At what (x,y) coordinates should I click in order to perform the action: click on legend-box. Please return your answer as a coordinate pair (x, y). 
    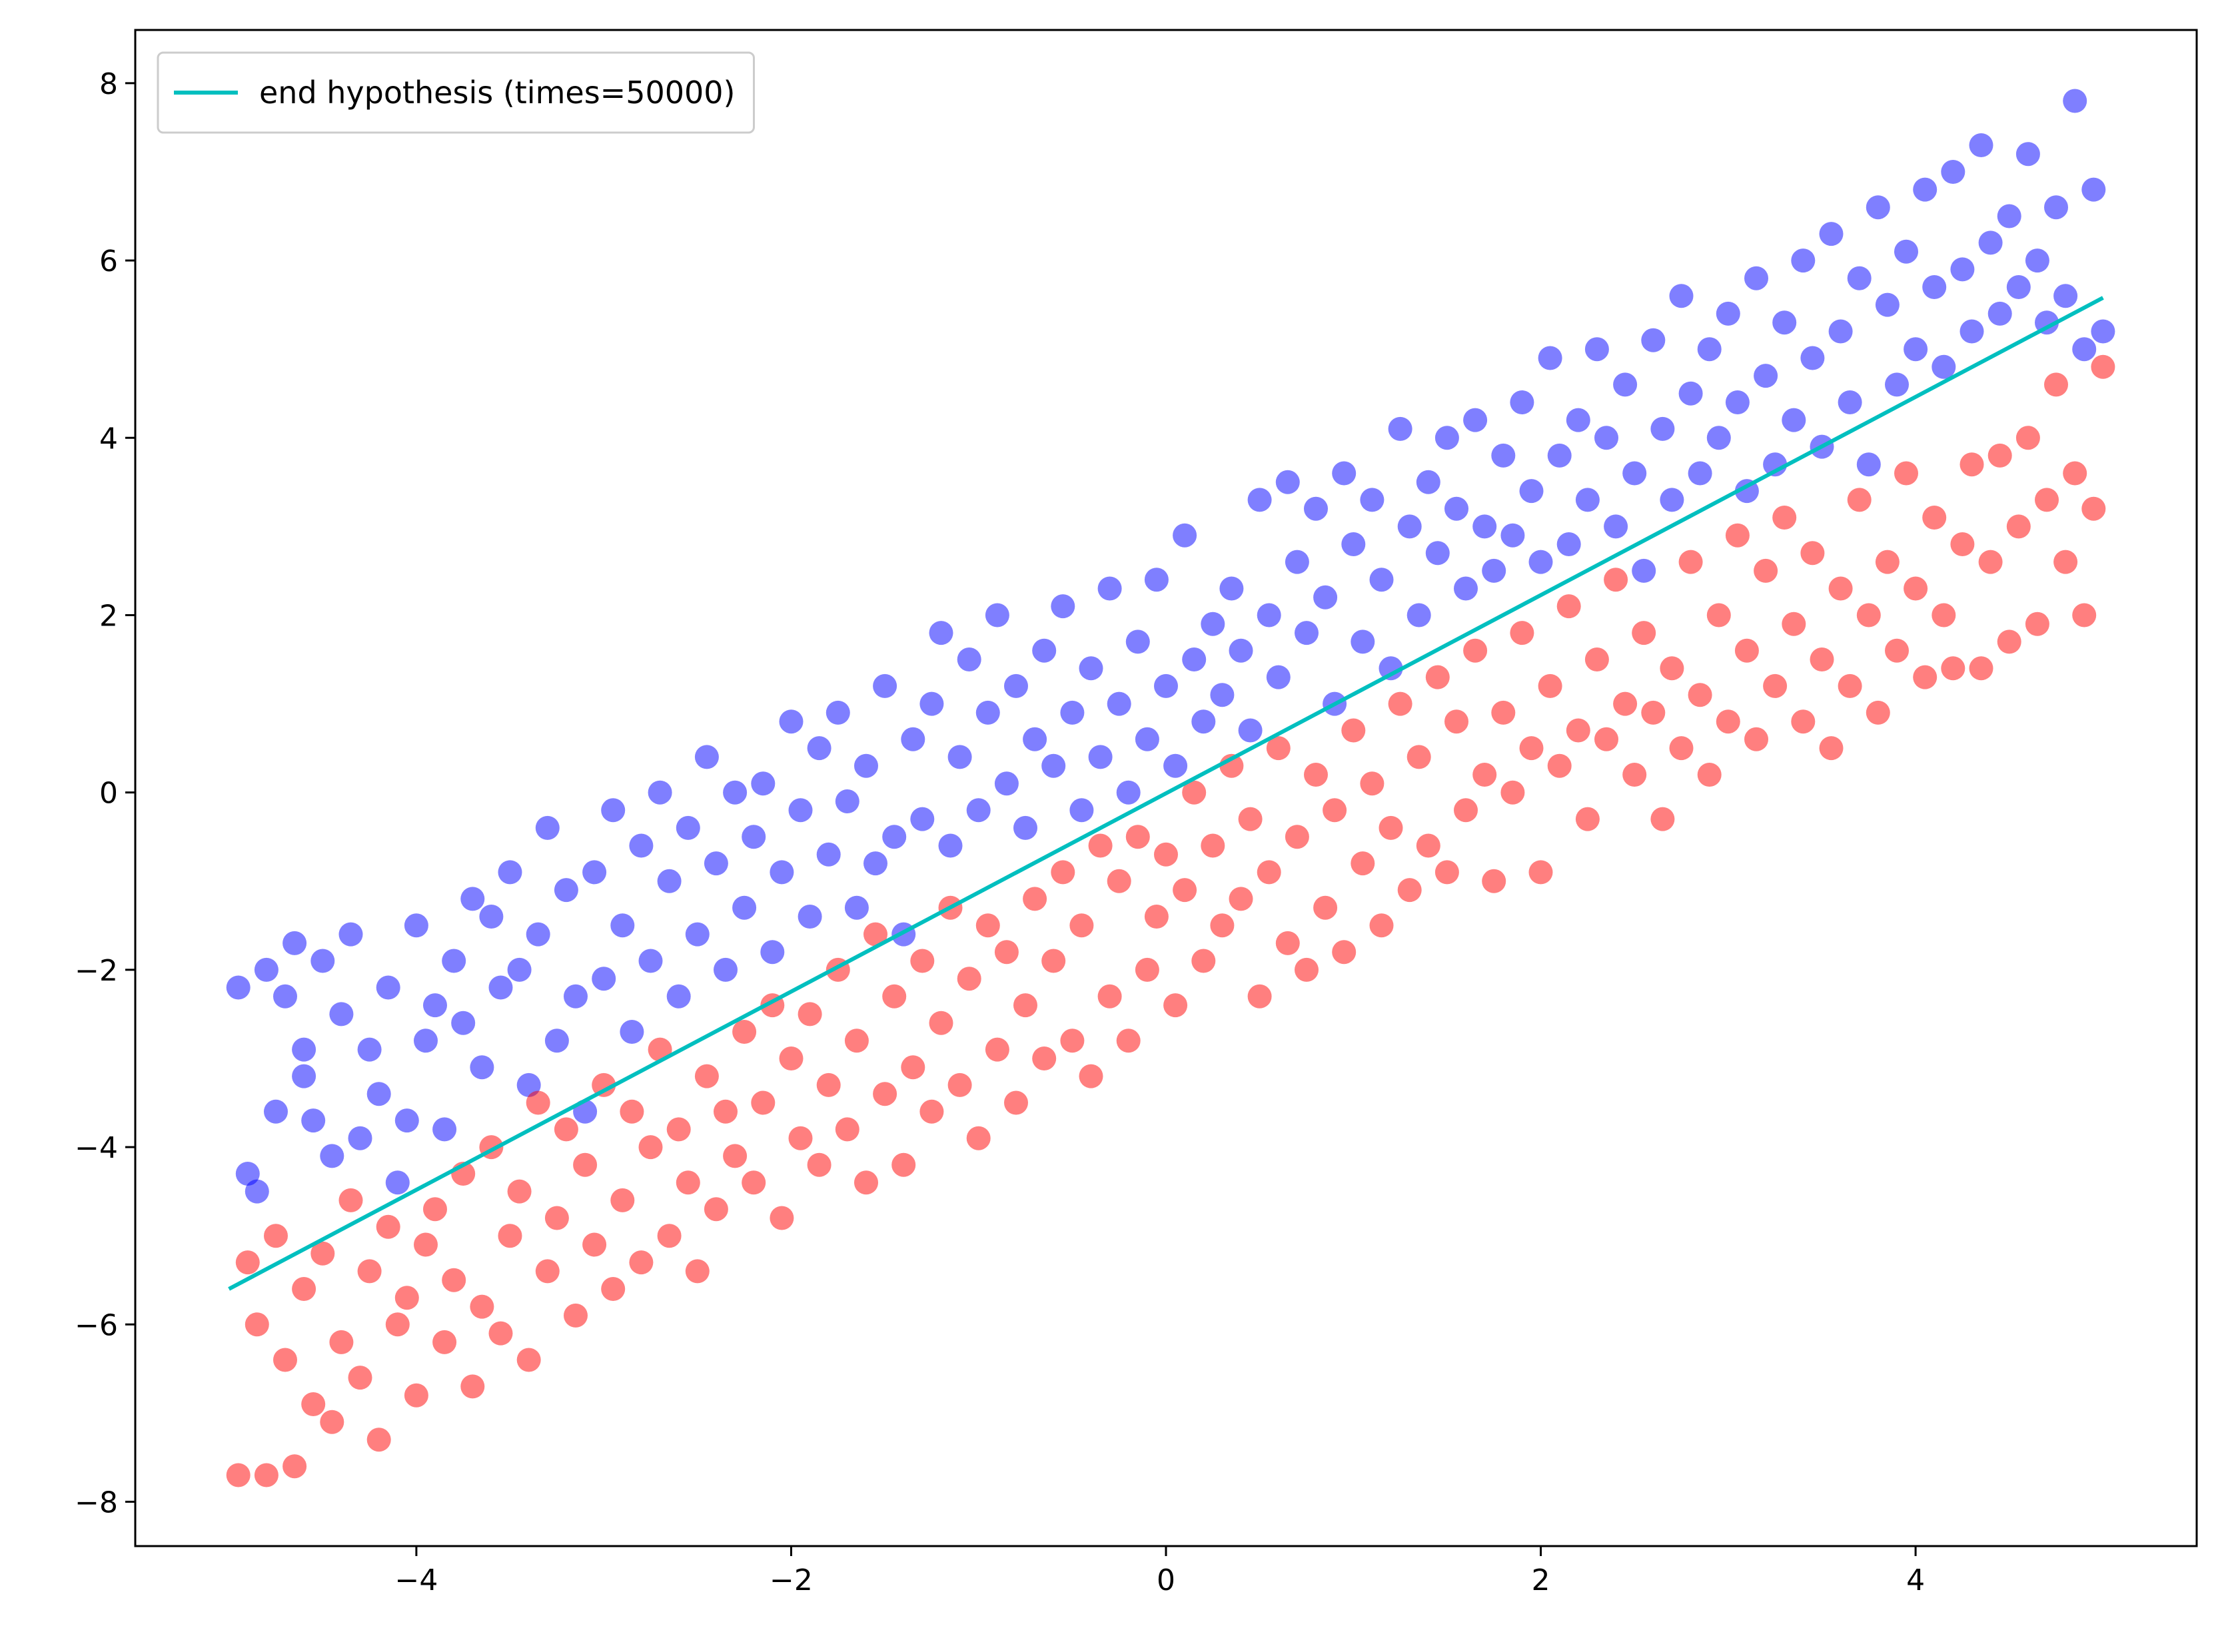
    Looking at the image, I should click on (456, 92).